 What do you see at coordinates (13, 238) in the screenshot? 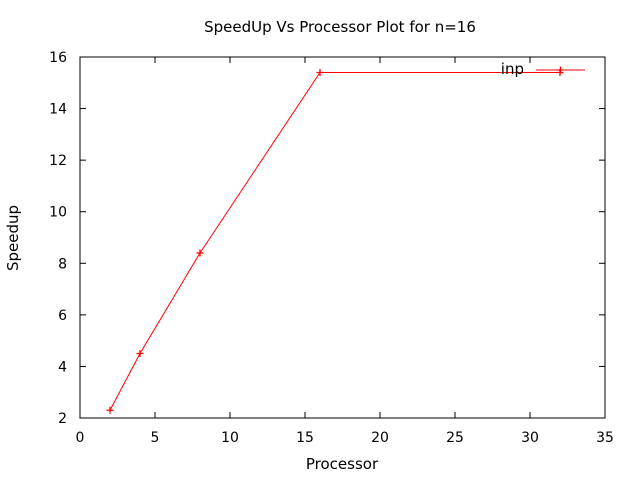
I see `y-axis-title: Speedup` at bounding box center [13, 238].